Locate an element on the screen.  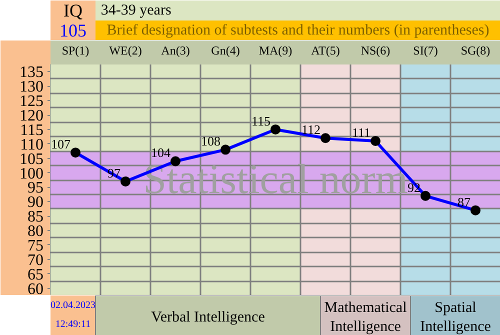
x-tick-label: WE(2) is located at coordinates (125, 51).